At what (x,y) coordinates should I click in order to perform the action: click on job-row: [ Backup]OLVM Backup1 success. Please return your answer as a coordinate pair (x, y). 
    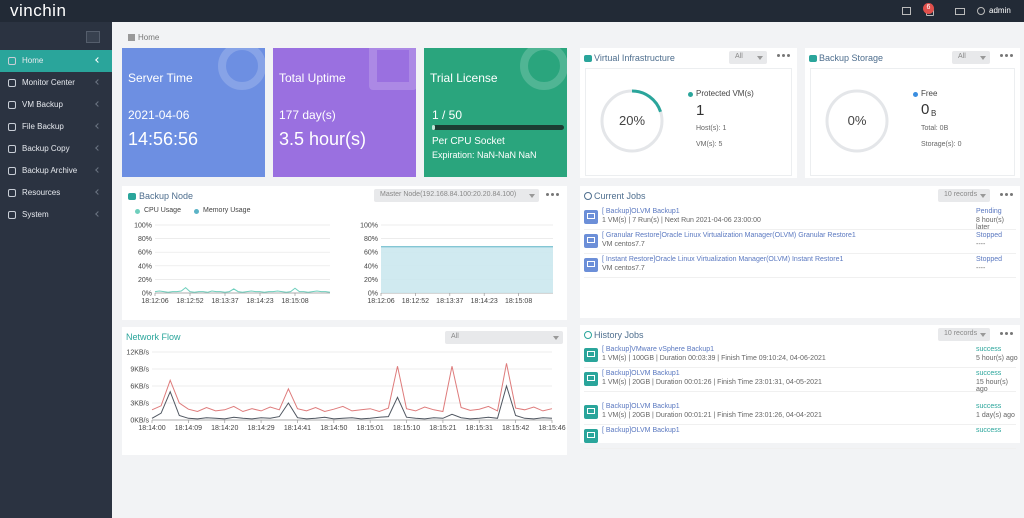
    Looking at the image, I should click on (800, 438).